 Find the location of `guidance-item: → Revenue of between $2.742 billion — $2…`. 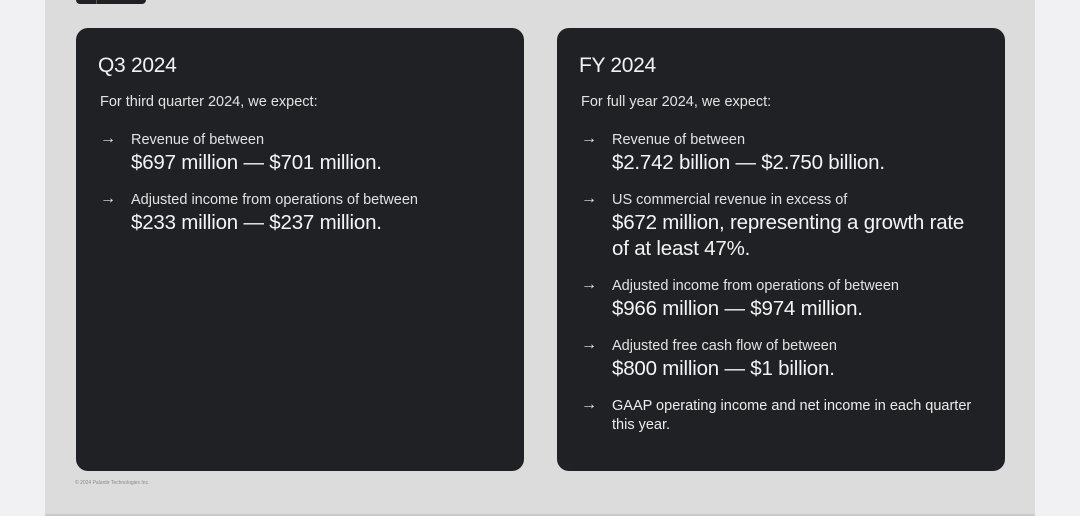

guidance-item: → Revenue of between $2.742 billion — $2… is located at coordinates (781, 153).